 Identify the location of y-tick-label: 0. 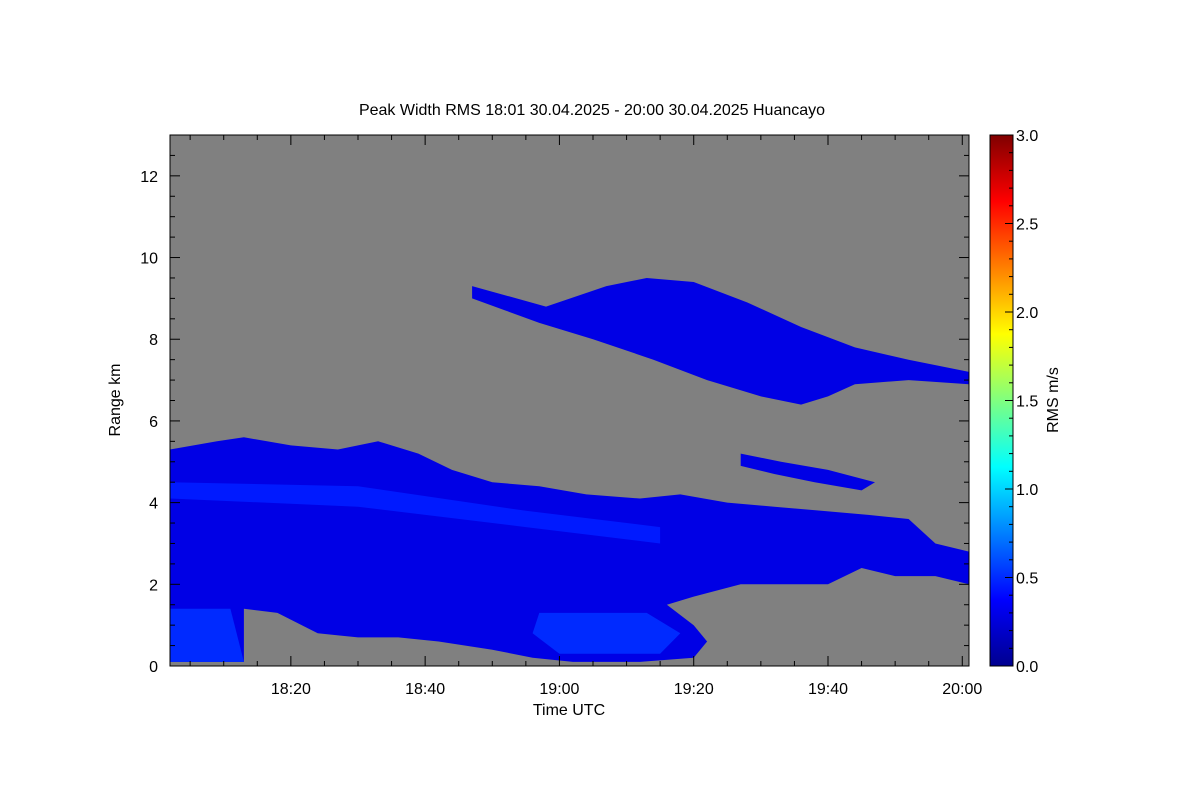
(153, 667).